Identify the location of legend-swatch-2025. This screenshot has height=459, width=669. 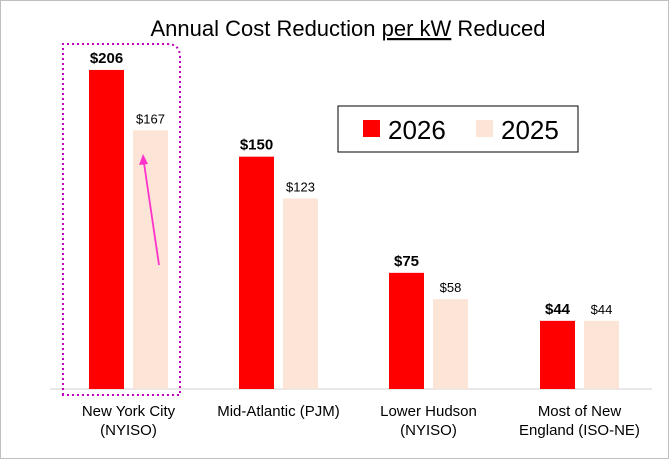
(484, 128).